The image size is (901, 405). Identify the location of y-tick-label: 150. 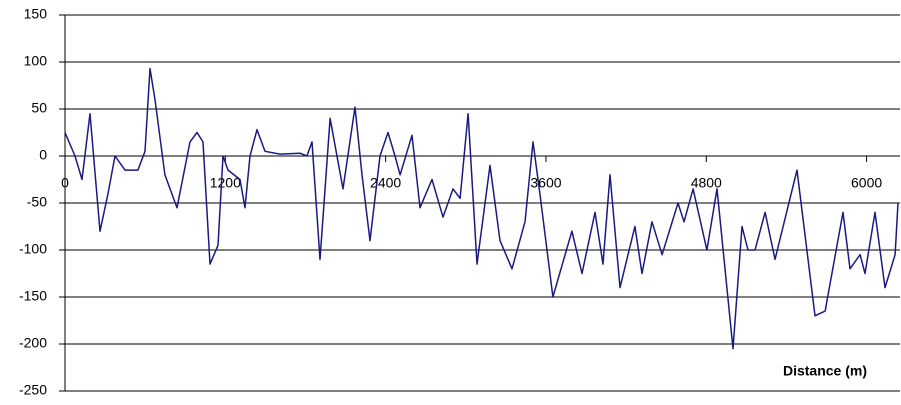
(36, 14).